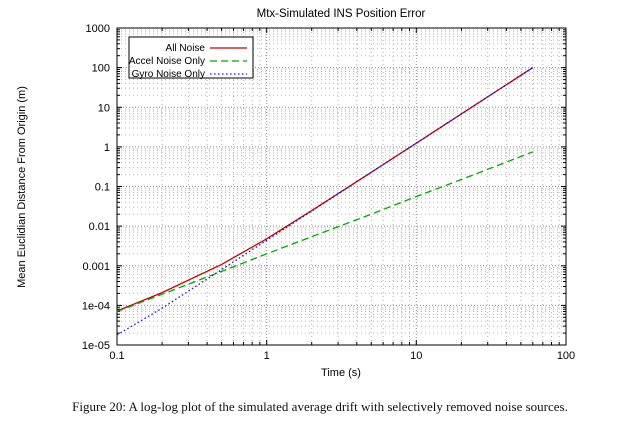 This screenshot has width=640, height=440. Describe the element at coordinates (98, 29) in the screenshot. I see `y-tick-label: 1000` at that location.